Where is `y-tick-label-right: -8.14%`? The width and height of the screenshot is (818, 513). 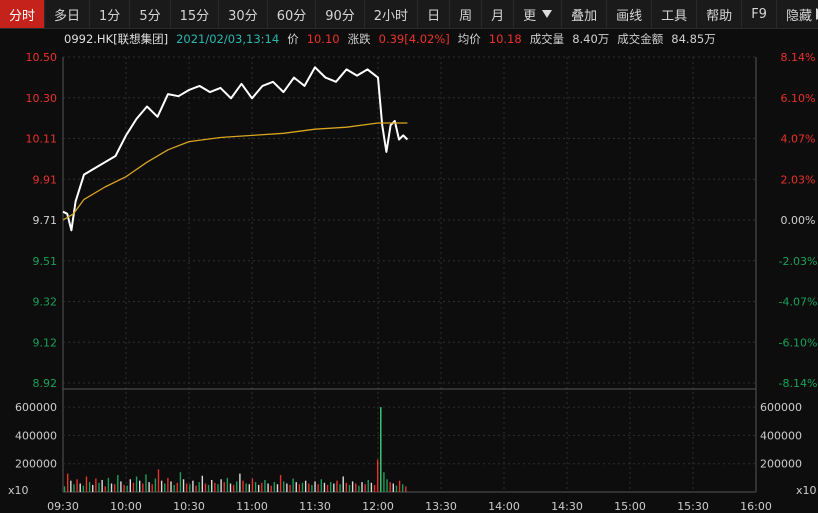 y-tick-label-right: -8.14% is located at coordinates (798, 383).